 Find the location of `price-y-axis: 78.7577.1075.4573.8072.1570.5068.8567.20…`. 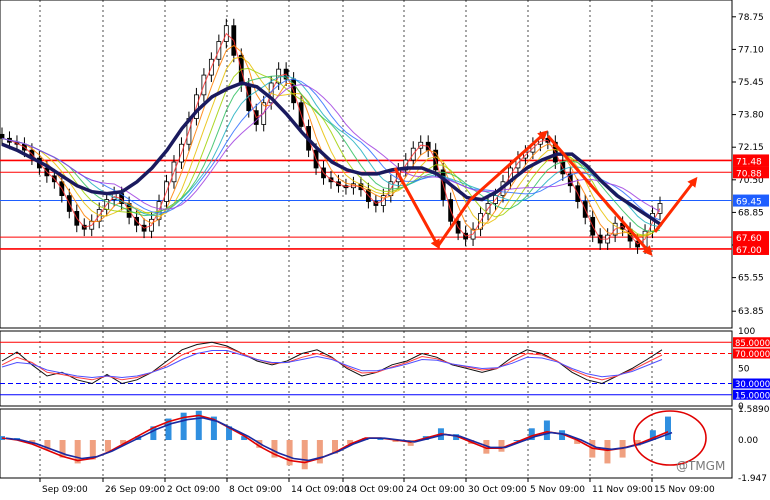

price-y-axis: 78.7577.1075.4573.8072.1570.5068.8567.20… is located at coordinates (750, 165).